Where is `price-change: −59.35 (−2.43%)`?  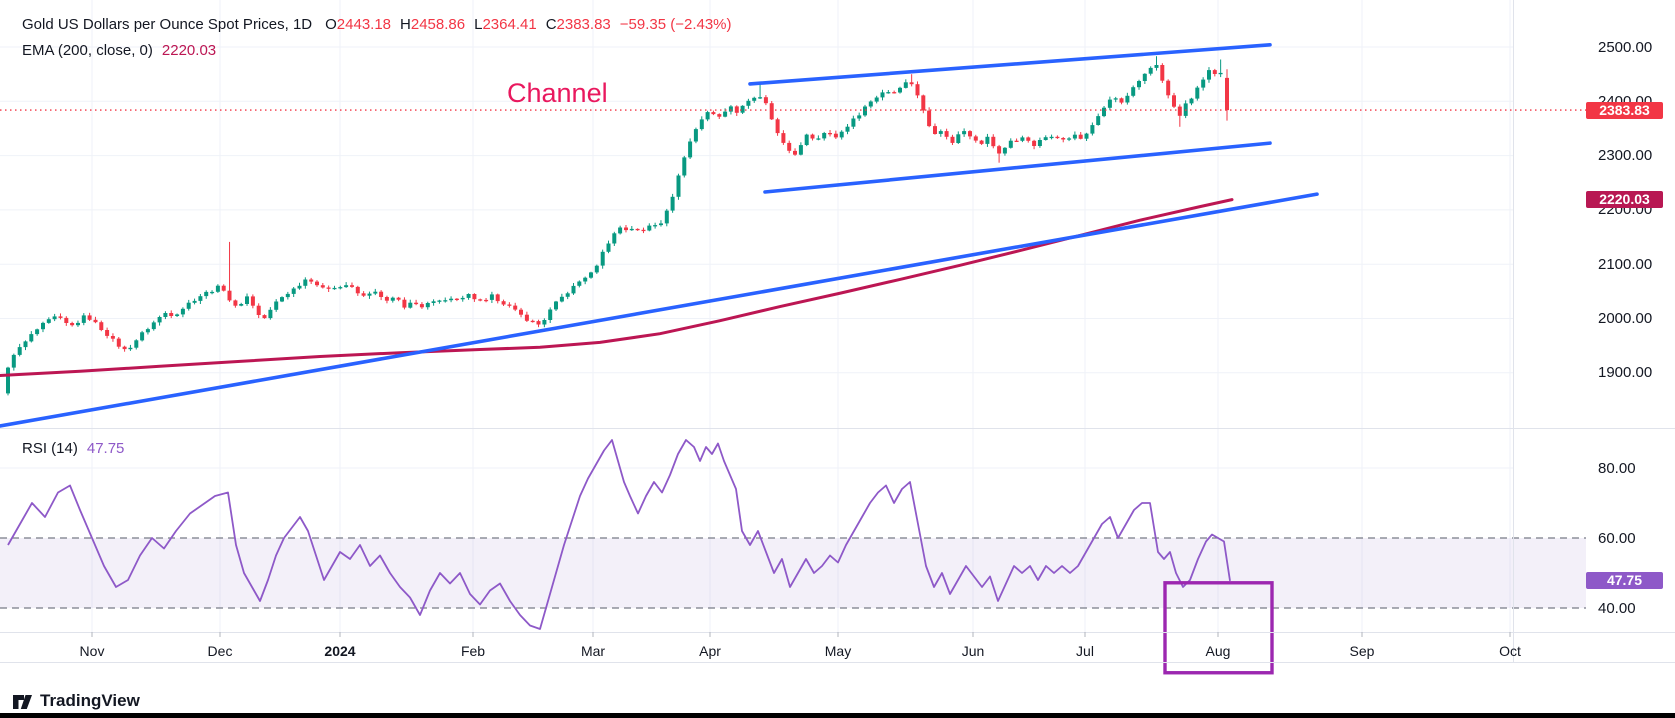 price-change: −59.35 (−2.43%) is located at coordinates (675, 24).